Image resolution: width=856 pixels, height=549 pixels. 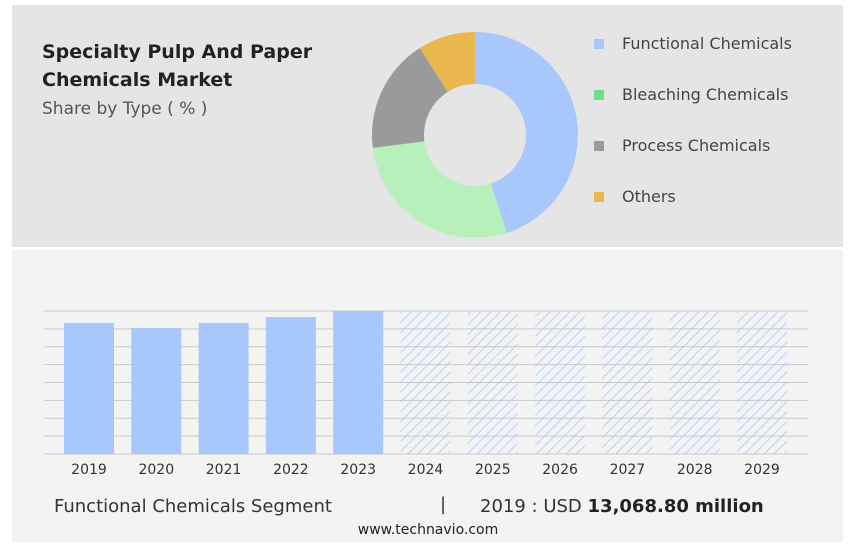 I want to click on legend-label: Others, so click(x=649, y=196).